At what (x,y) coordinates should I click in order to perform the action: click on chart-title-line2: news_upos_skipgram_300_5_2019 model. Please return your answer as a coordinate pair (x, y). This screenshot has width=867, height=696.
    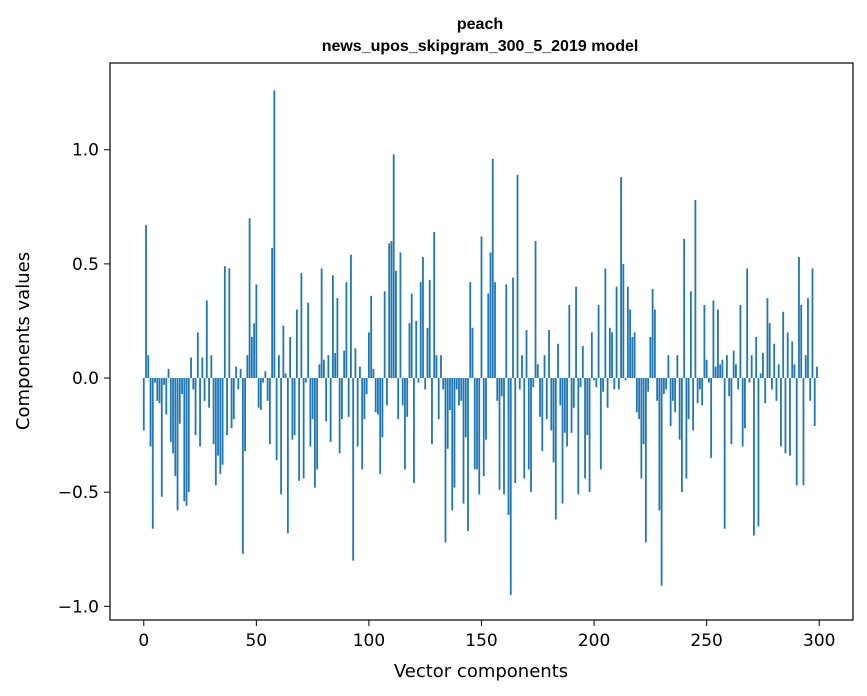
    Looking at the image, I should click on (480, 46).